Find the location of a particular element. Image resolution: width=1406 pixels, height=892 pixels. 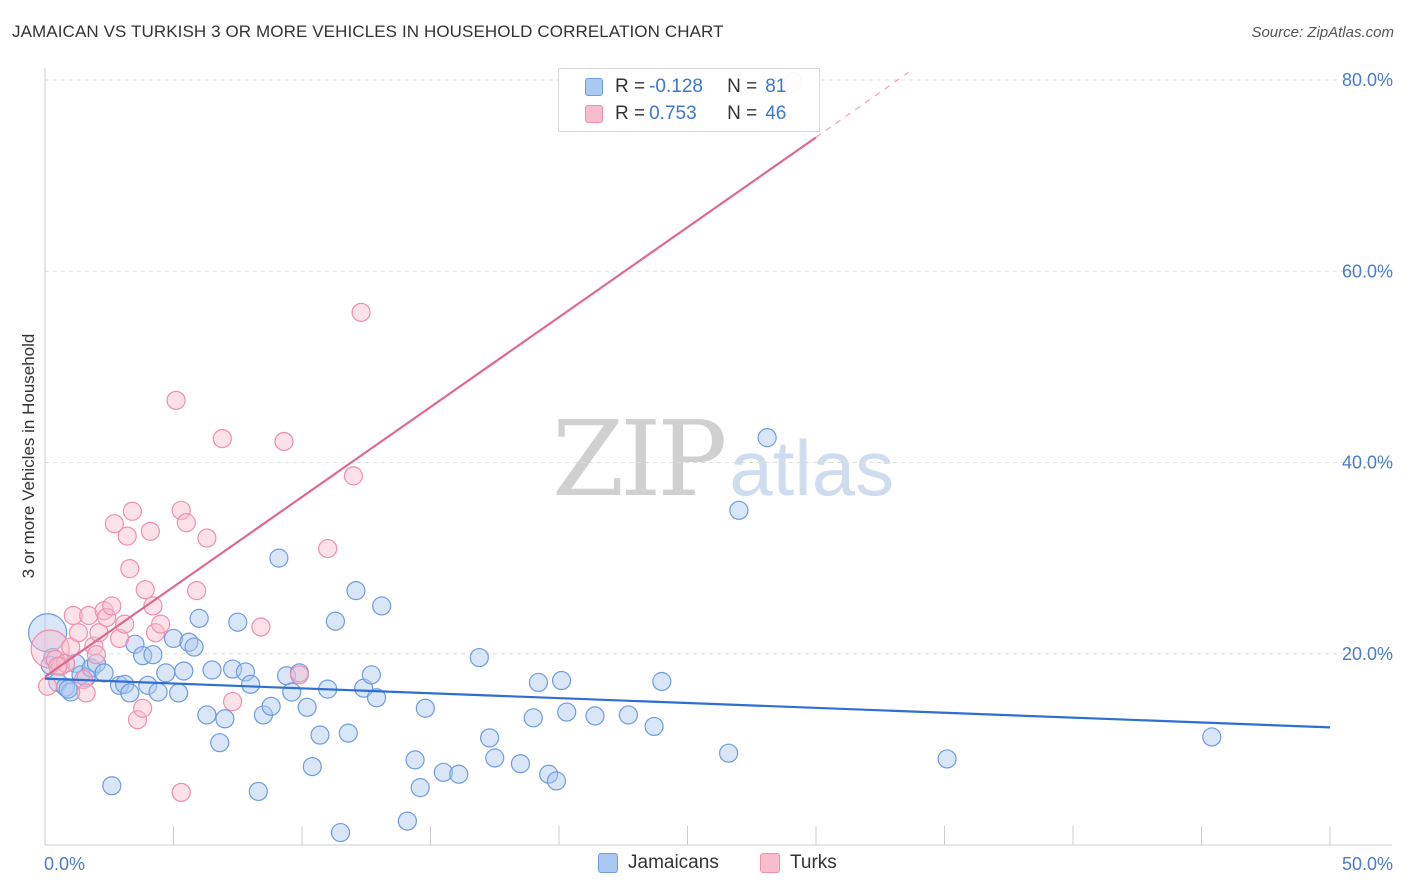

legend-row-jamaicans: R = -0.128 N = 81 is located at coordinates (685, 87).